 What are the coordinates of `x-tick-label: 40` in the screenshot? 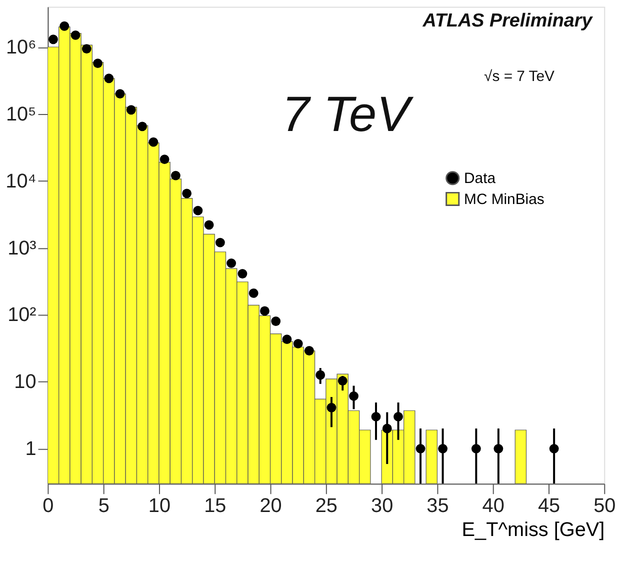 It's located at (493, 505).